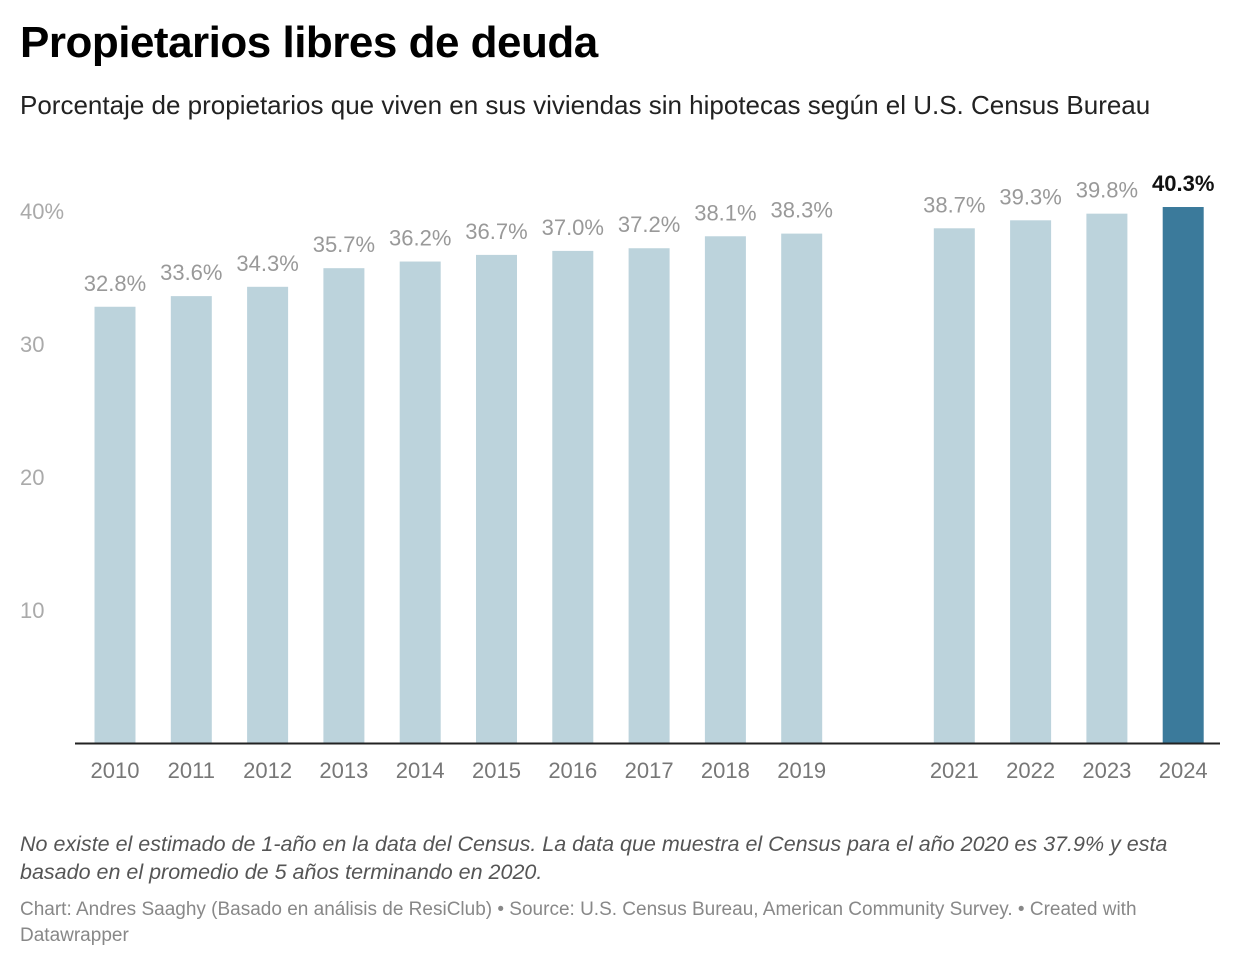  Describe the element at coordinates (496, 498) in the screenshot. I see `bar-2015` at that location.